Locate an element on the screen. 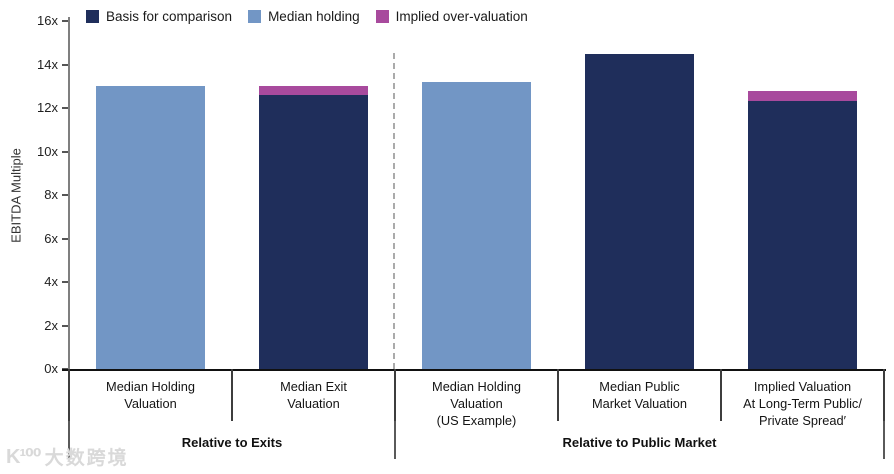 This screenshot has width=894, height=474. category-label: Median Holding Valuation is located at coordinates (150, 396).